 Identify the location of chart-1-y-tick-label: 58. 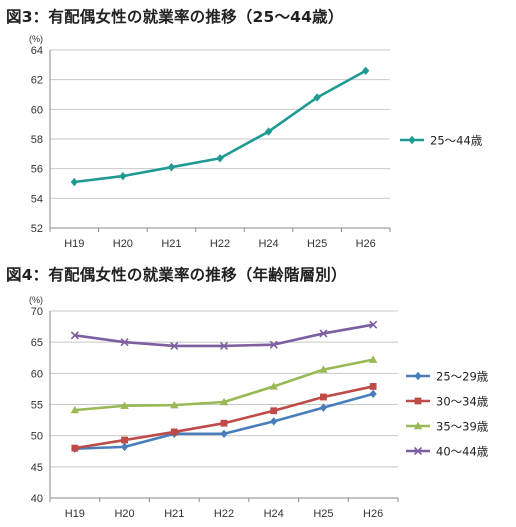
(37, 140).